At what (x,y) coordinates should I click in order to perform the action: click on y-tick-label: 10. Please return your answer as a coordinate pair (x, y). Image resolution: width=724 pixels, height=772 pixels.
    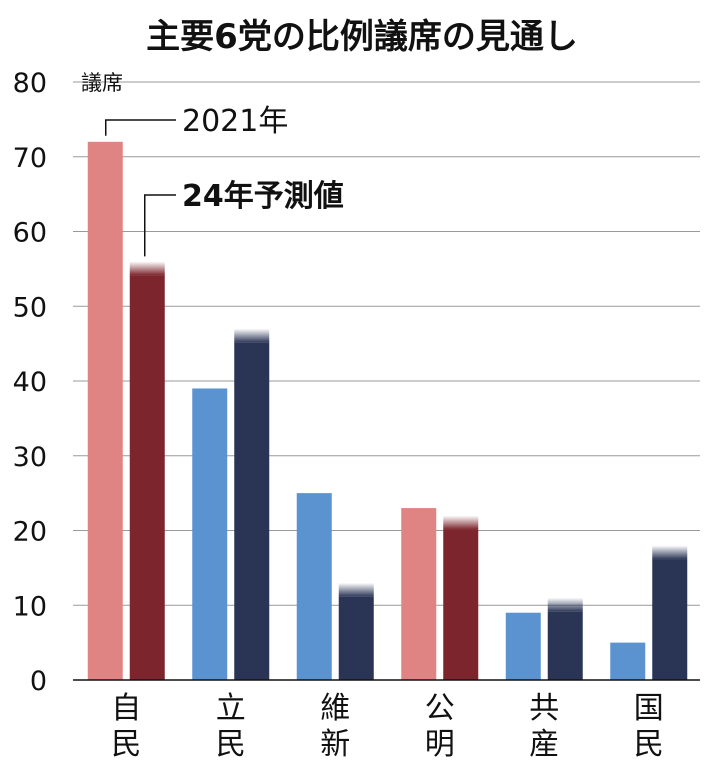
    Looking at the image, I should click on (30, 606).